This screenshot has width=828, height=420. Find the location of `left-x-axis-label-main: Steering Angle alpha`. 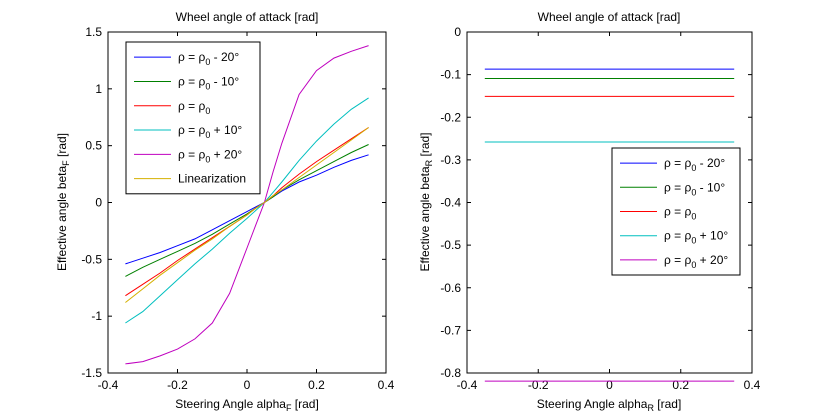

left-x-axis-label-main: Steering Angle alpha is located at coordinates (230, 404).